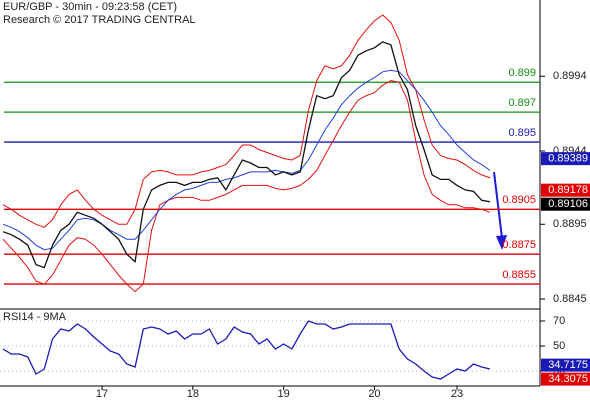 This screenshot has height=400, width=590. What do you see at coordinates (519, 275) in the screenshot?
I see `level-label: 0.8855` at bounding box center [519, 275].